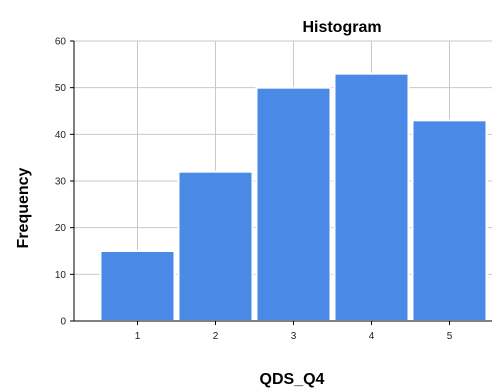 Image resolution: width=502 pixels, height=390 pixels. I want to click on y-tick-label: 20, so click(61, 228).